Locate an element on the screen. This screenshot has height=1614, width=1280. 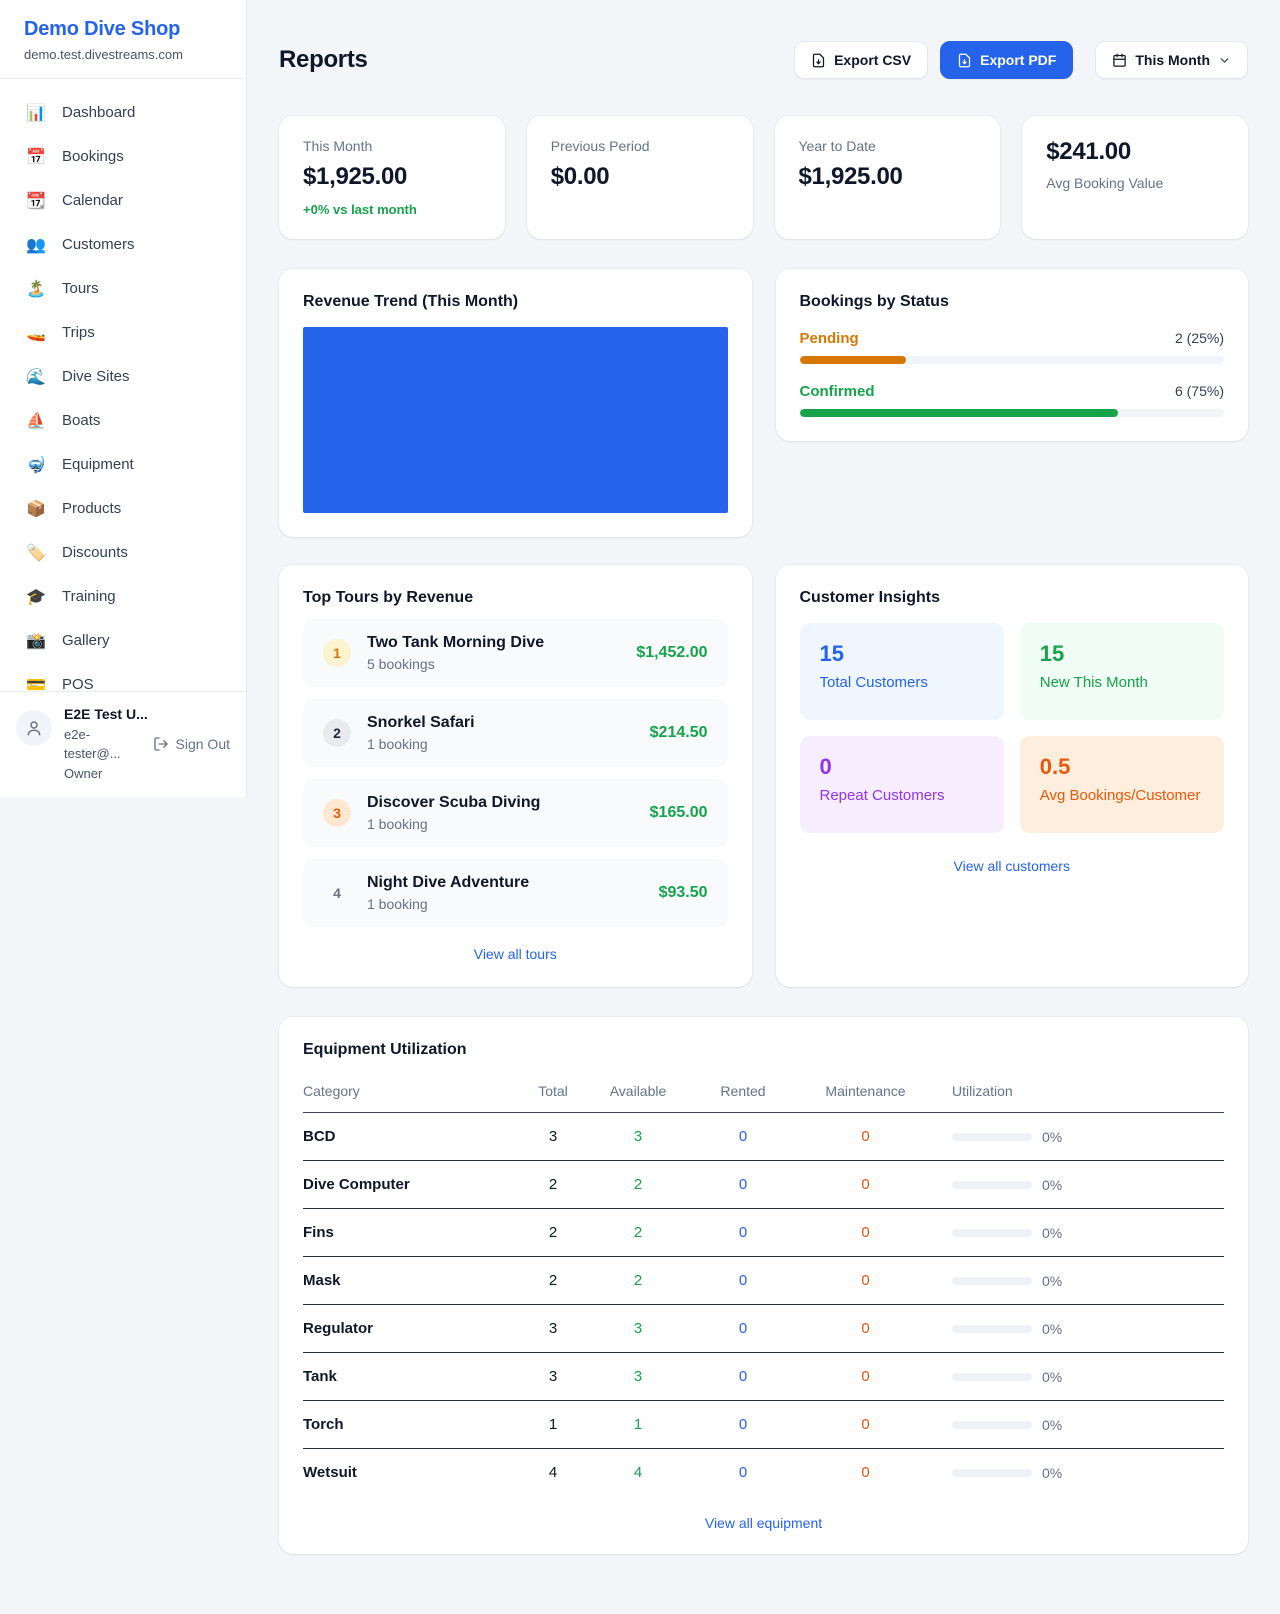
view-all-tours-link: View all tours is located at coordinates (515, 954).